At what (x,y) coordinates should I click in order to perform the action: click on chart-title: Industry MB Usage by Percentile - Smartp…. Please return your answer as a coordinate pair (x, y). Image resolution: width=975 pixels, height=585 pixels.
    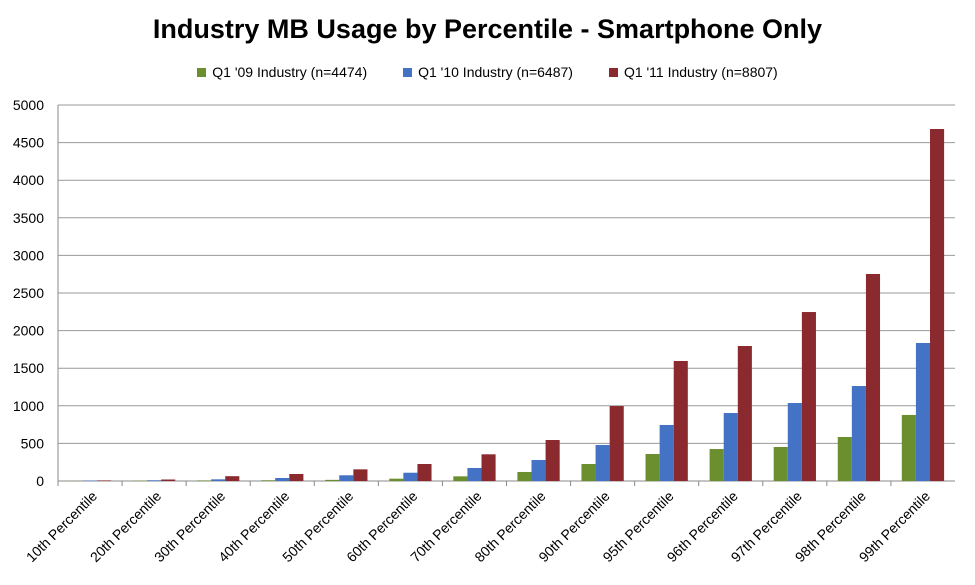
    Looking at the image, I should click on (487, 29).